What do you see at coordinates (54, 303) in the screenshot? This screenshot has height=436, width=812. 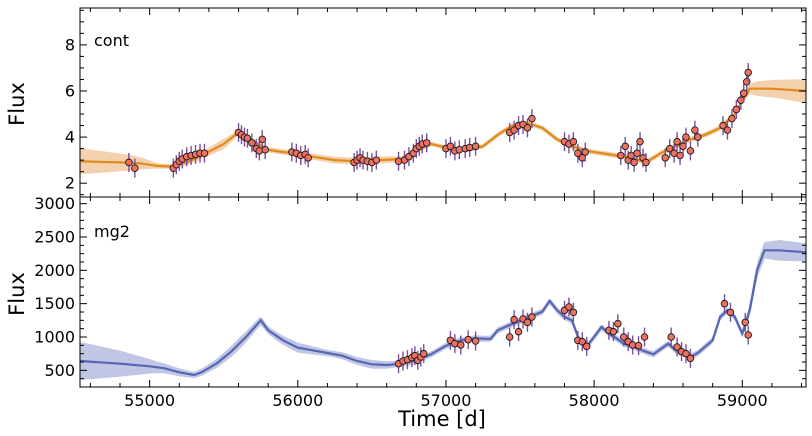 I see `mg2-y-tick-label: 1500` at bounding box center [54, 303].